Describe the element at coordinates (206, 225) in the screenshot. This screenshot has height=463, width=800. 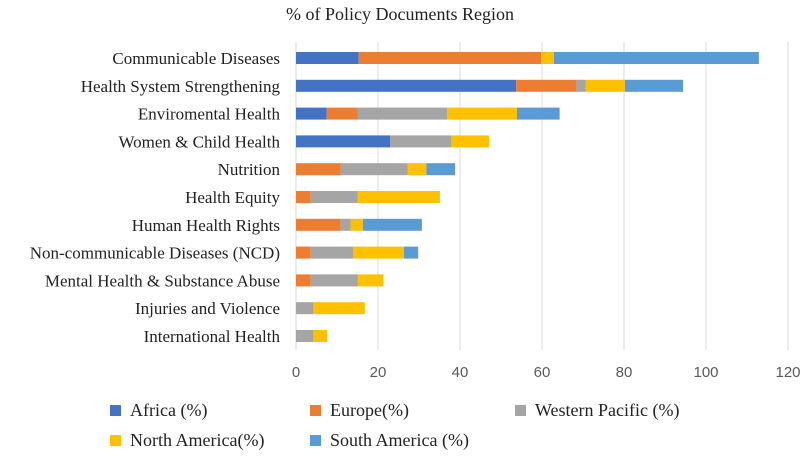
I see `category-label: Human Health Rights` at that location.